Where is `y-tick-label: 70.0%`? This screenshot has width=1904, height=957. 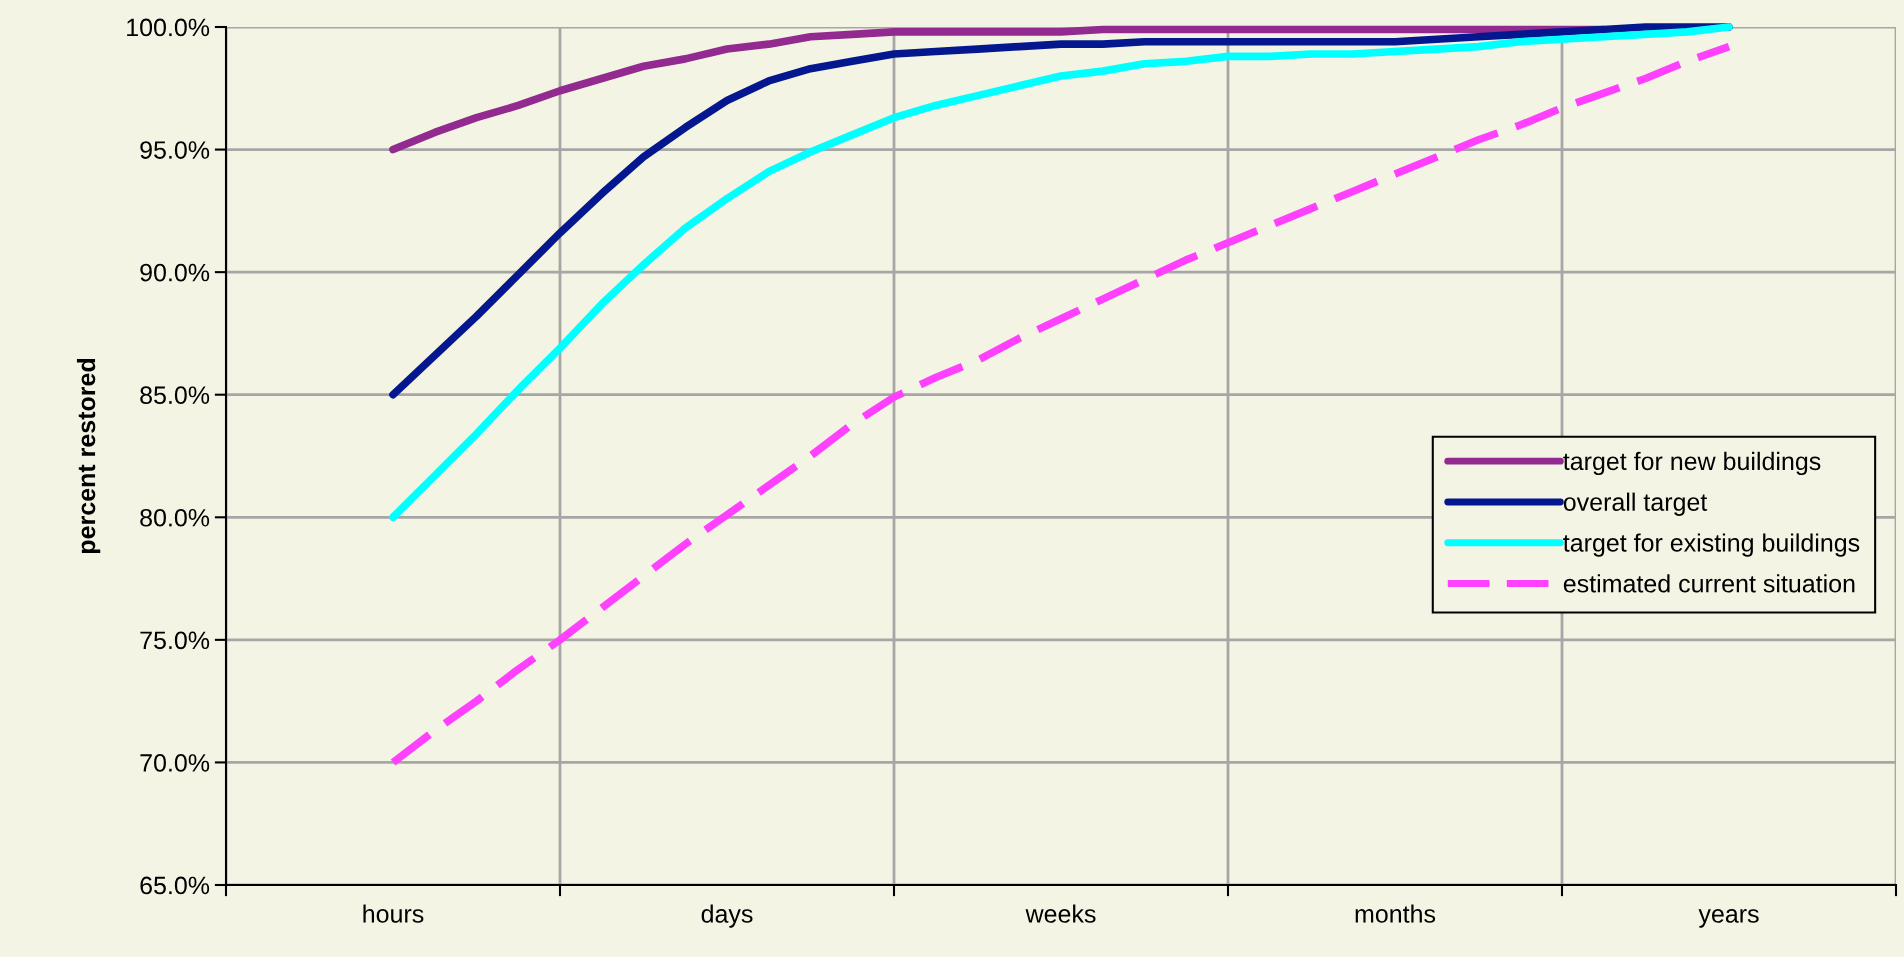 y-tick-label: 70.0% is located at coordinates (175, 763).